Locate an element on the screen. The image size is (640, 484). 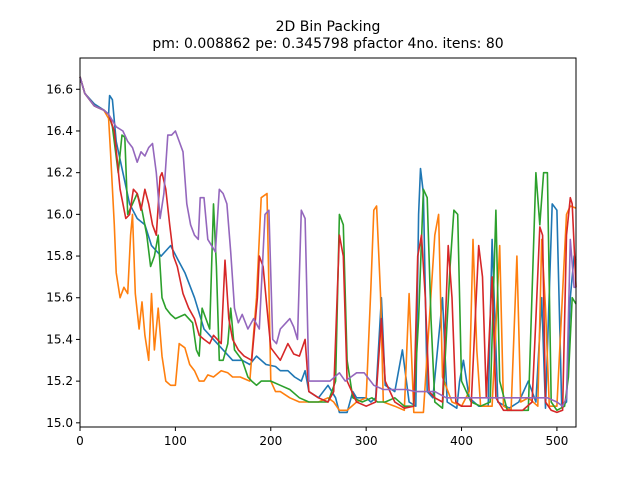
y-axis: 15.0 15.2 15.4 15.6 15.8 16.0 16.2 16.4 16.6 is located at coordinates (63, 256).